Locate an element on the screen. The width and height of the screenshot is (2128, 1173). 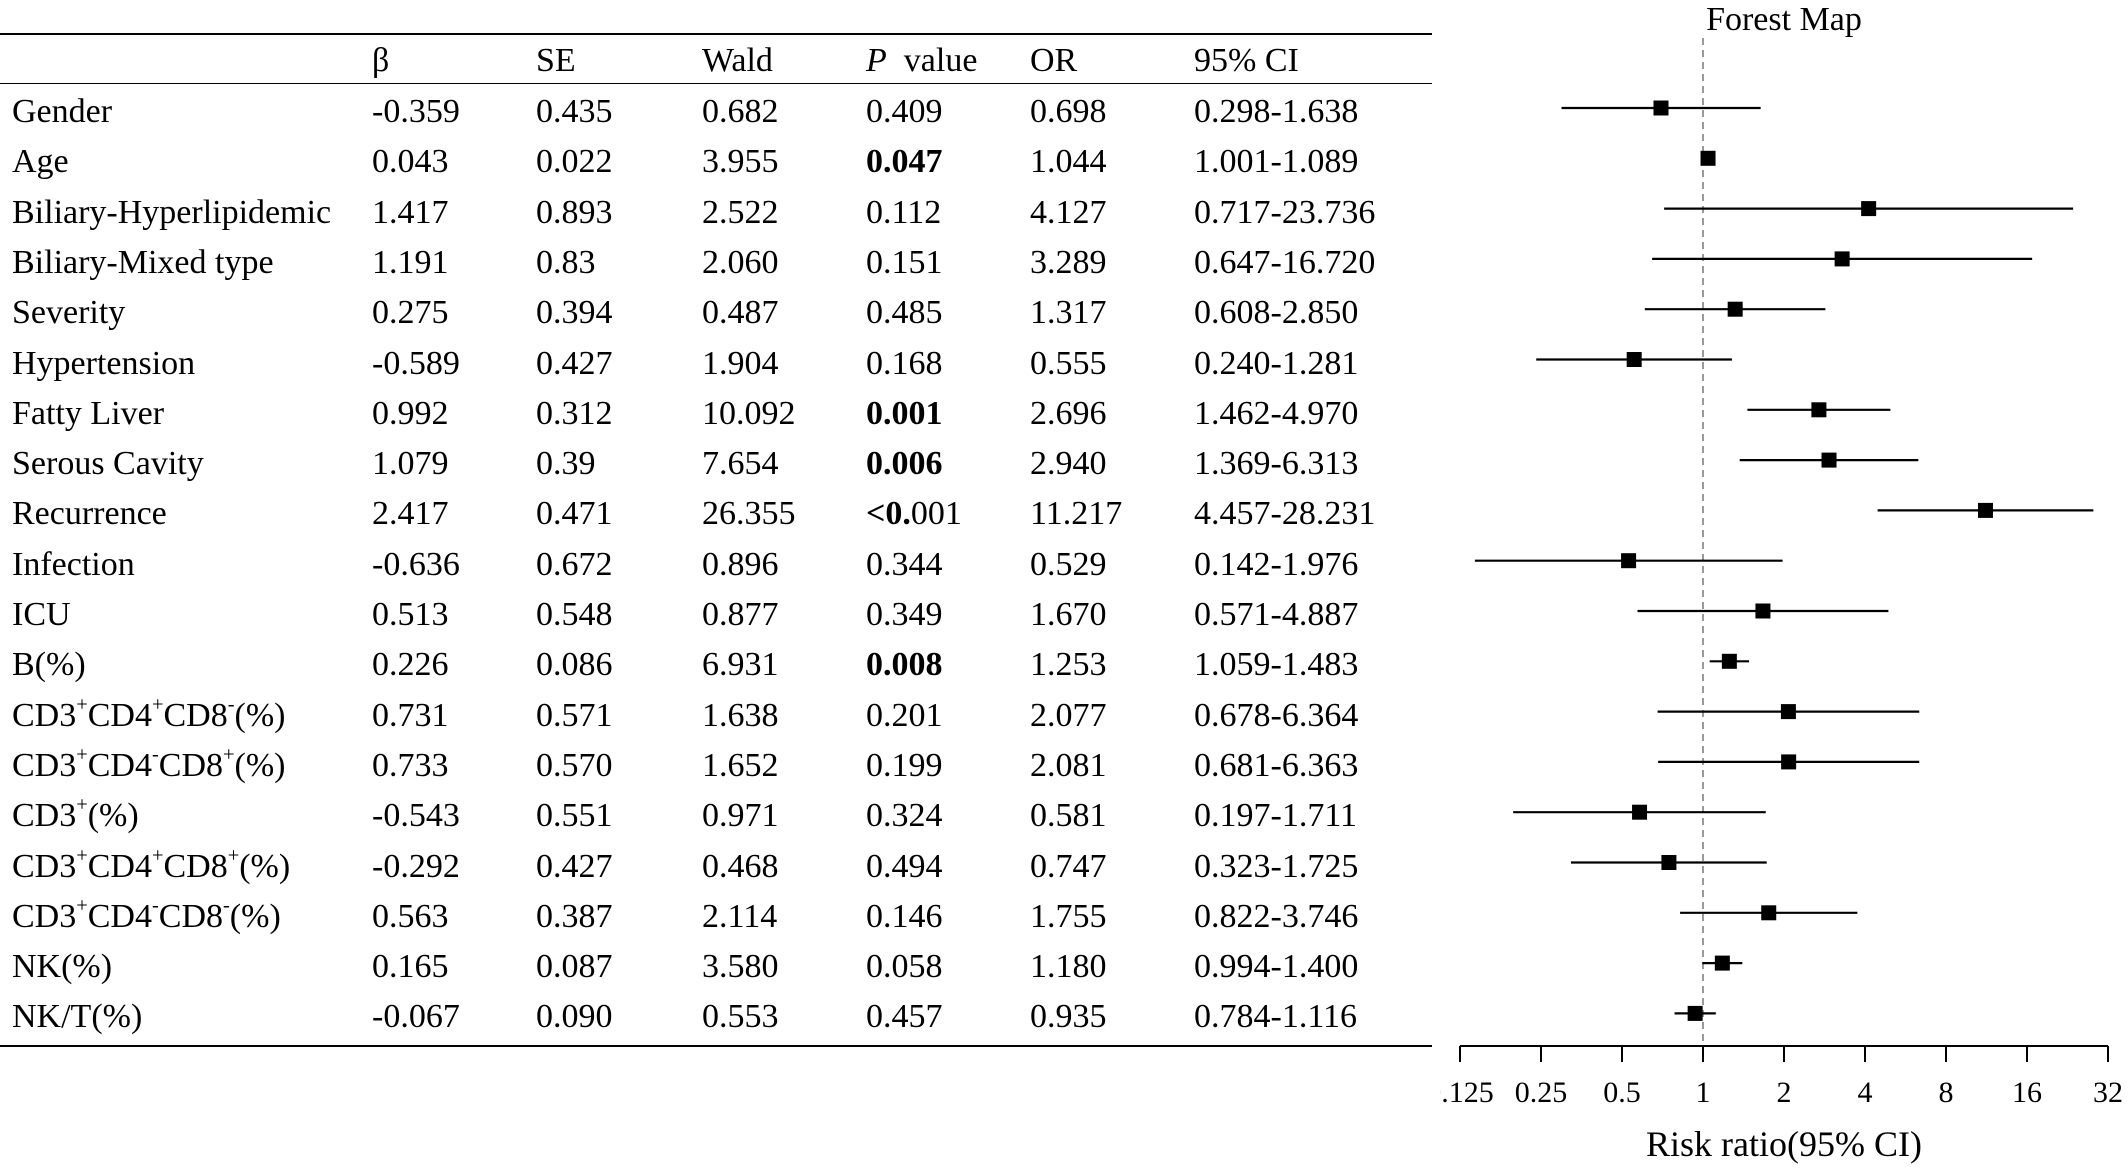
cell-beta: 0.563 is located at coordinates (410, 916).